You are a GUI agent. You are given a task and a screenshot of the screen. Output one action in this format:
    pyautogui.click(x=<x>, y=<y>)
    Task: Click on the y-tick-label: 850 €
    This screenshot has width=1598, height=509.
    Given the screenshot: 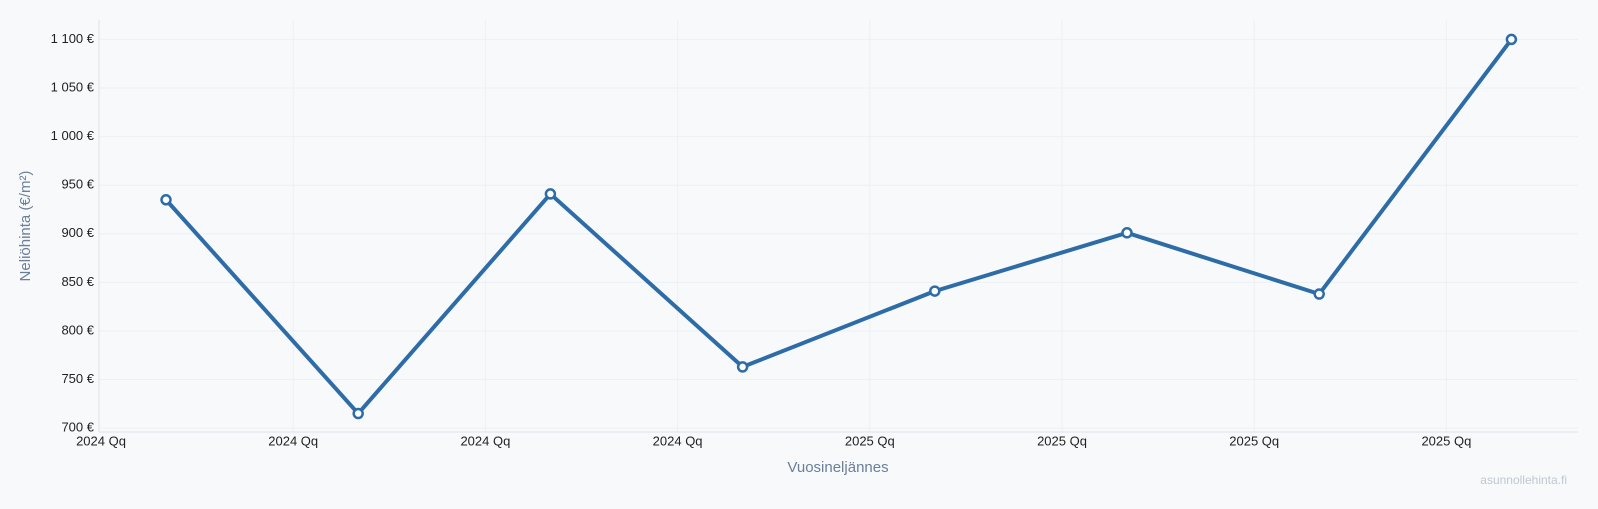 What is the action you would take?
    pyautogui.click(x=77, y=281)
    